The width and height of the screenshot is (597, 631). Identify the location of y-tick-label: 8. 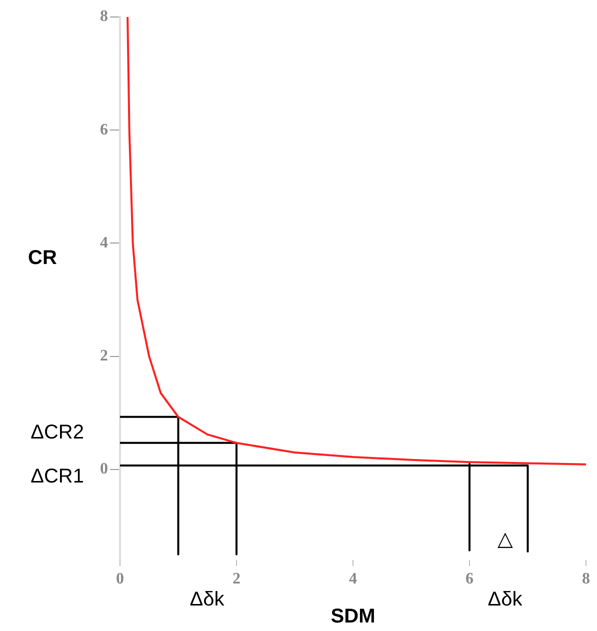
(104, 17).